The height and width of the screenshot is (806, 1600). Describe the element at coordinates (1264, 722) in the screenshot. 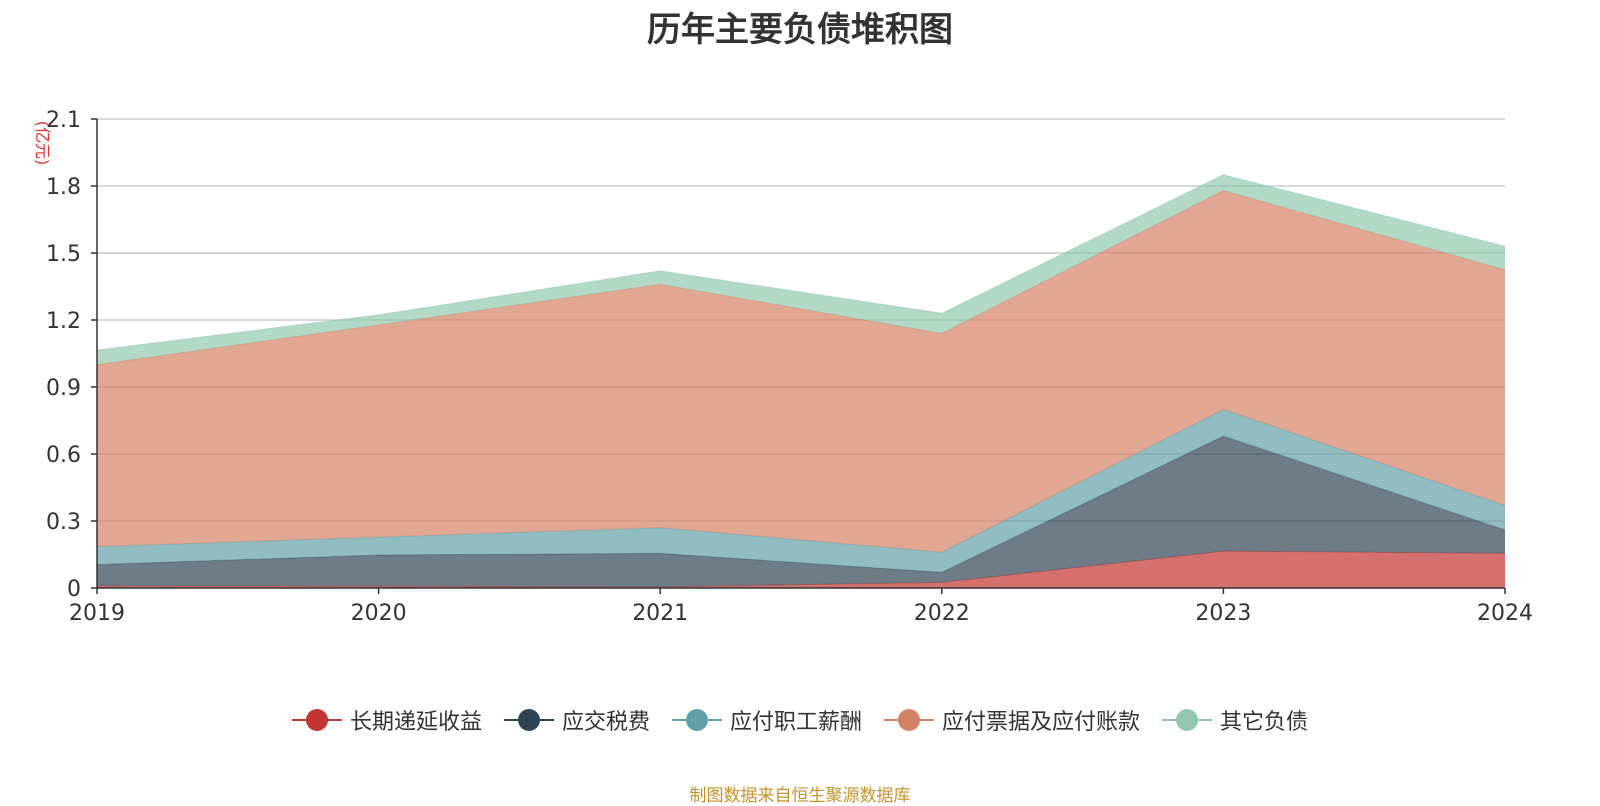

I see `legend-label: 其它负债` at that location.